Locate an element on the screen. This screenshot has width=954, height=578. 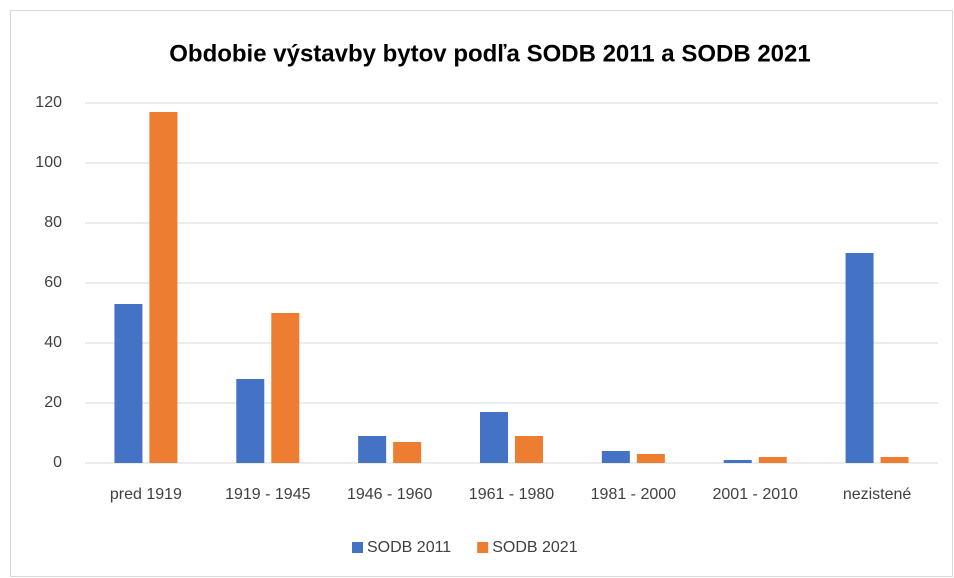
y-tick-label: 40 is located at coordinates (53, 342).